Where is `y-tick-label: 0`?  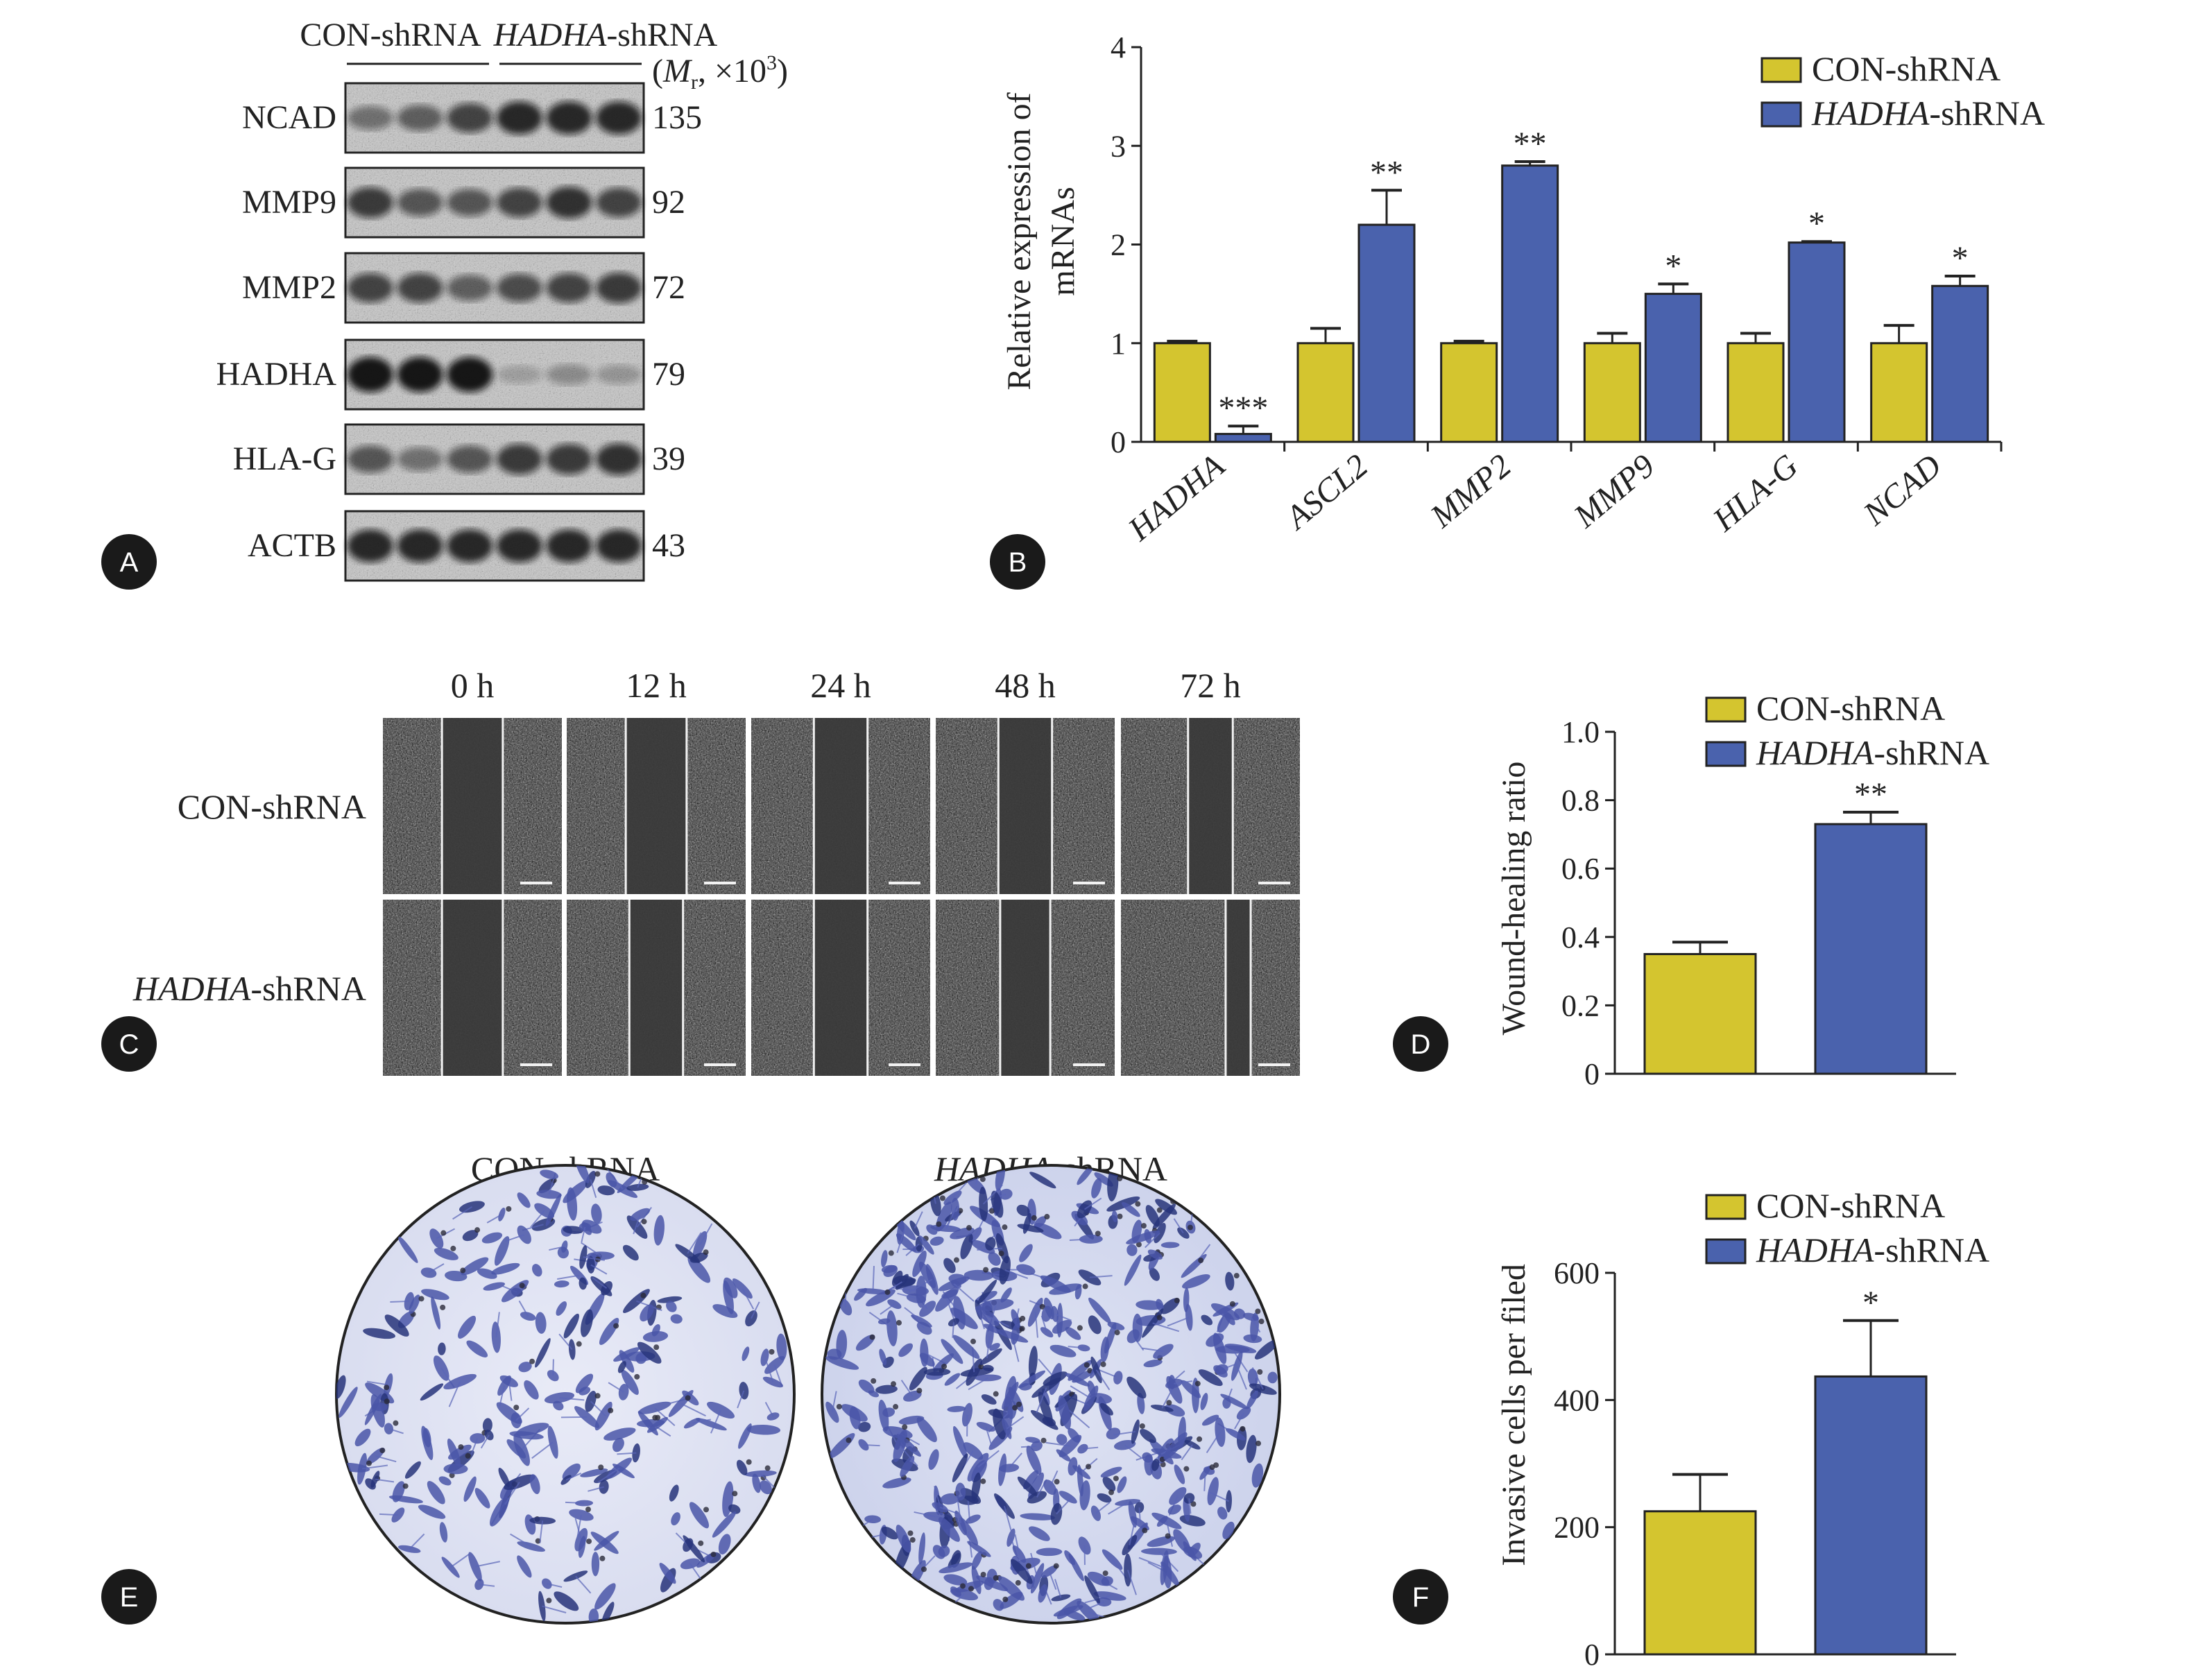
y-tick-label: 0 is located at coordinates (1118, 442).